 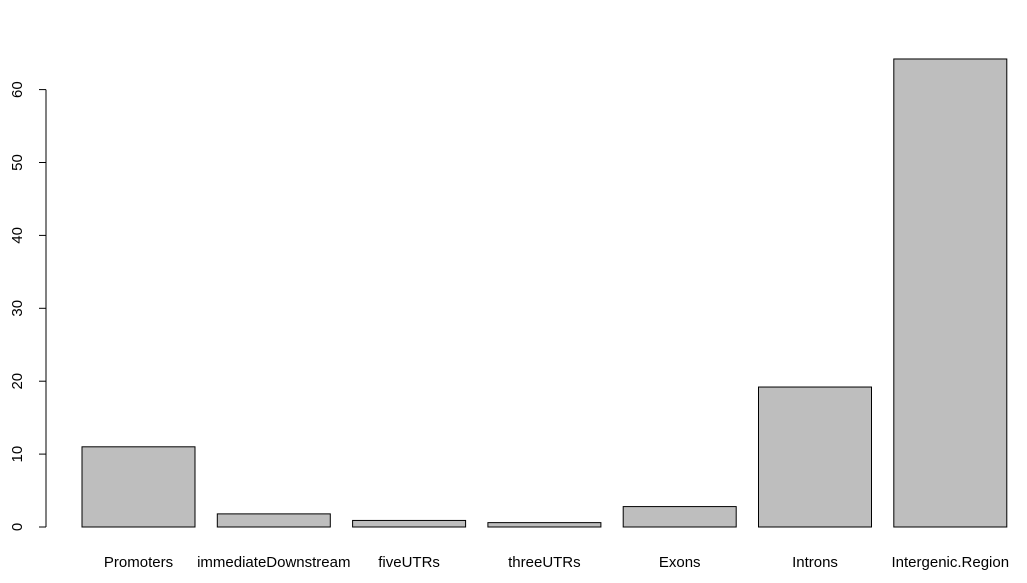 What do you see at coordinates (815, 562) in the screenshot?
I see `x-category-label: Introns` at bounding box center [815, 562].